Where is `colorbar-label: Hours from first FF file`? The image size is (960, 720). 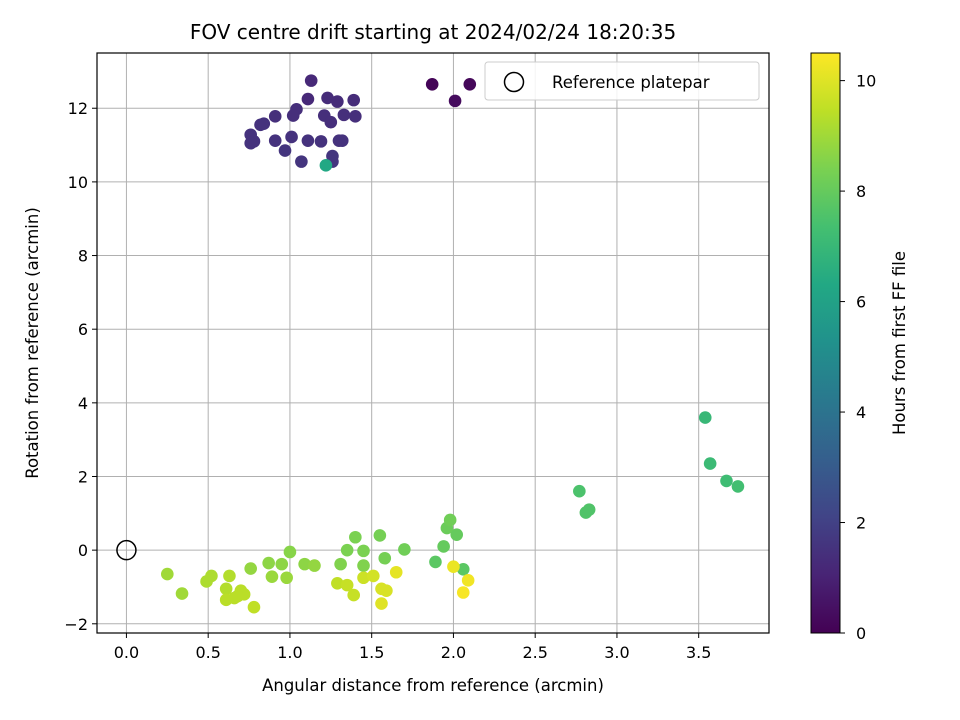 colorbar-label: Hours from first FF file is located at coordinates (899, 343).